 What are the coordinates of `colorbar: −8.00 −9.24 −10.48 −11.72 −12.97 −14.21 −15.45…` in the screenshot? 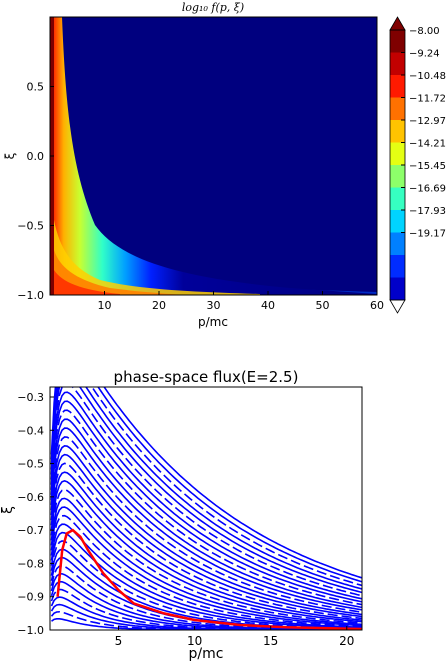 It's located at (417, 165).